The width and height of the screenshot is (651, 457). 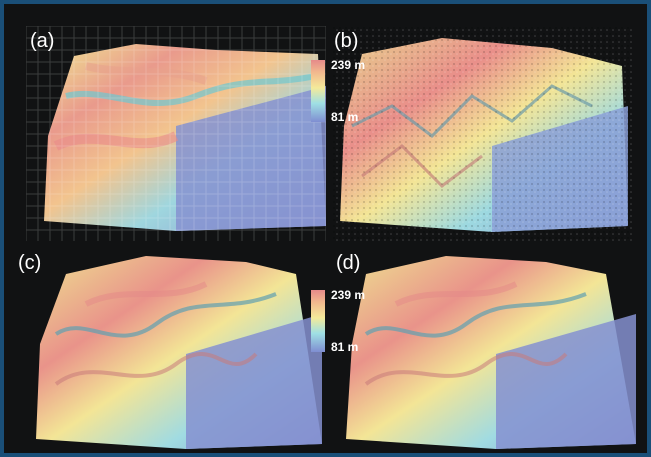 I want to click on panel-label-a: (a), so click(x=42, y=41).